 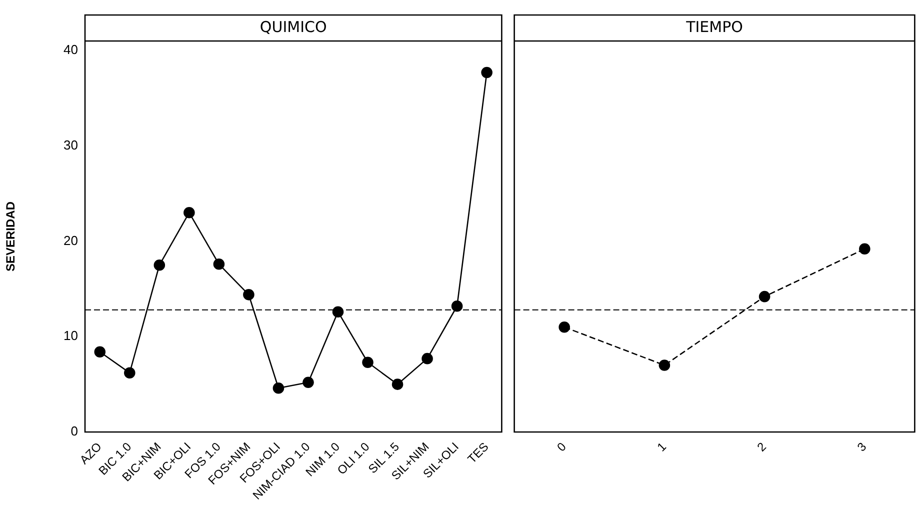 I want to click on chart-title: TIEMPO, so click(x=714, y=27).